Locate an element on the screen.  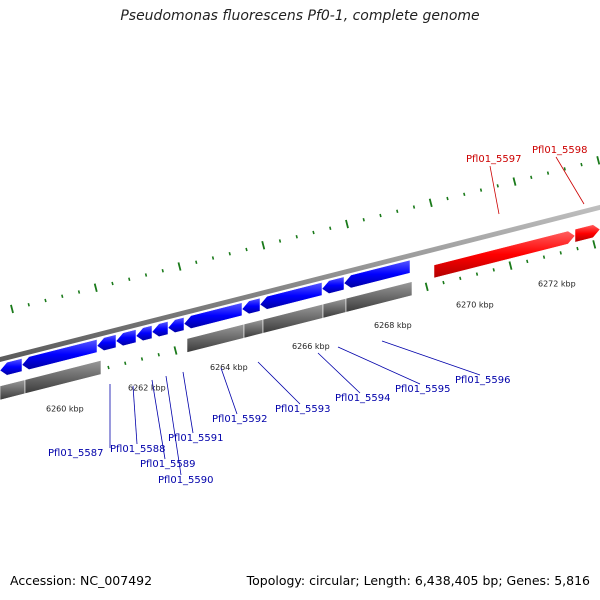
scale-label: 6266 kbp is located at coordinates (311, 346).